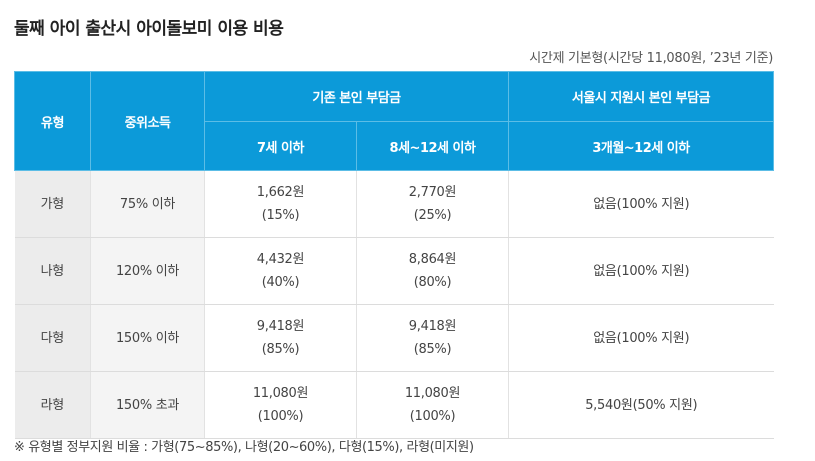  I want to click on page-title: 둘째 아이 출산시 아이돌보미 이용 비용, so click(149, 29).